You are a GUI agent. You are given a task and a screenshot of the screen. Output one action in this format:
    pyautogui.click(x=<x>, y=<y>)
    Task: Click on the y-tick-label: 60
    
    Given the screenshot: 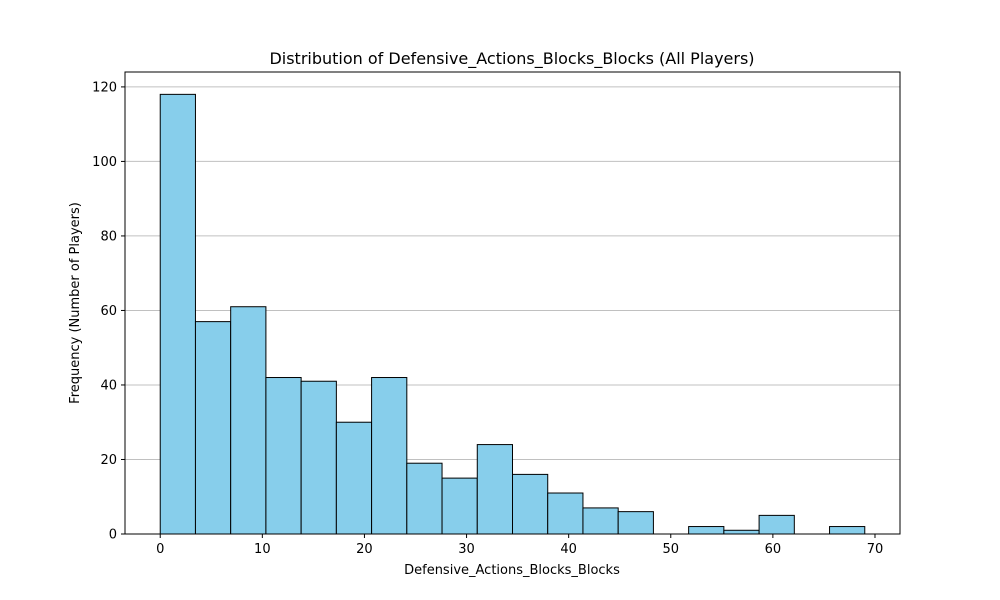 What is the action you would take?
    pyautogui.click(x=108, y=311)
    